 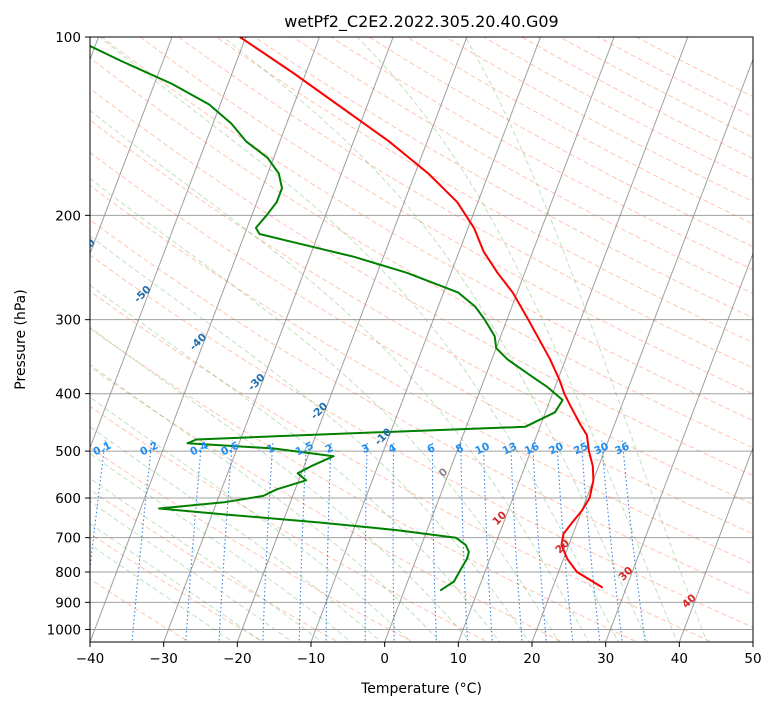 I want to click on x-tick-label: 0, so click(x=384, y=659).